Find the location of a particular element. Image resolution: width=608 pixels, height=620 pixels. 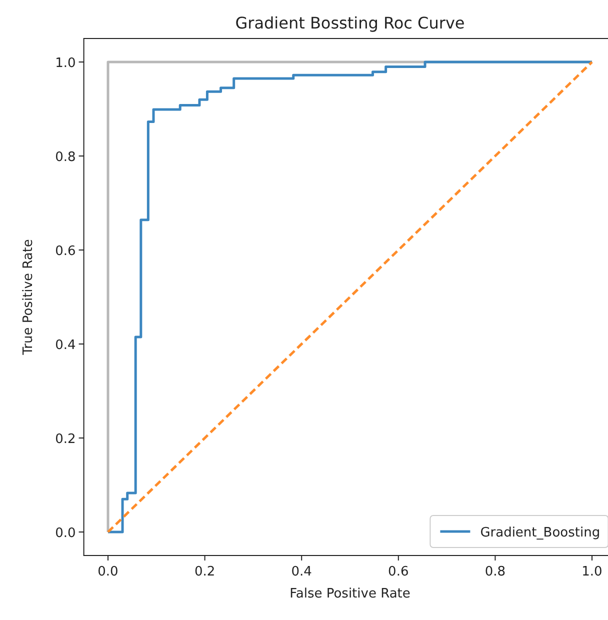

y-tick-label: 0.8 is located at coordinates (65, 157).